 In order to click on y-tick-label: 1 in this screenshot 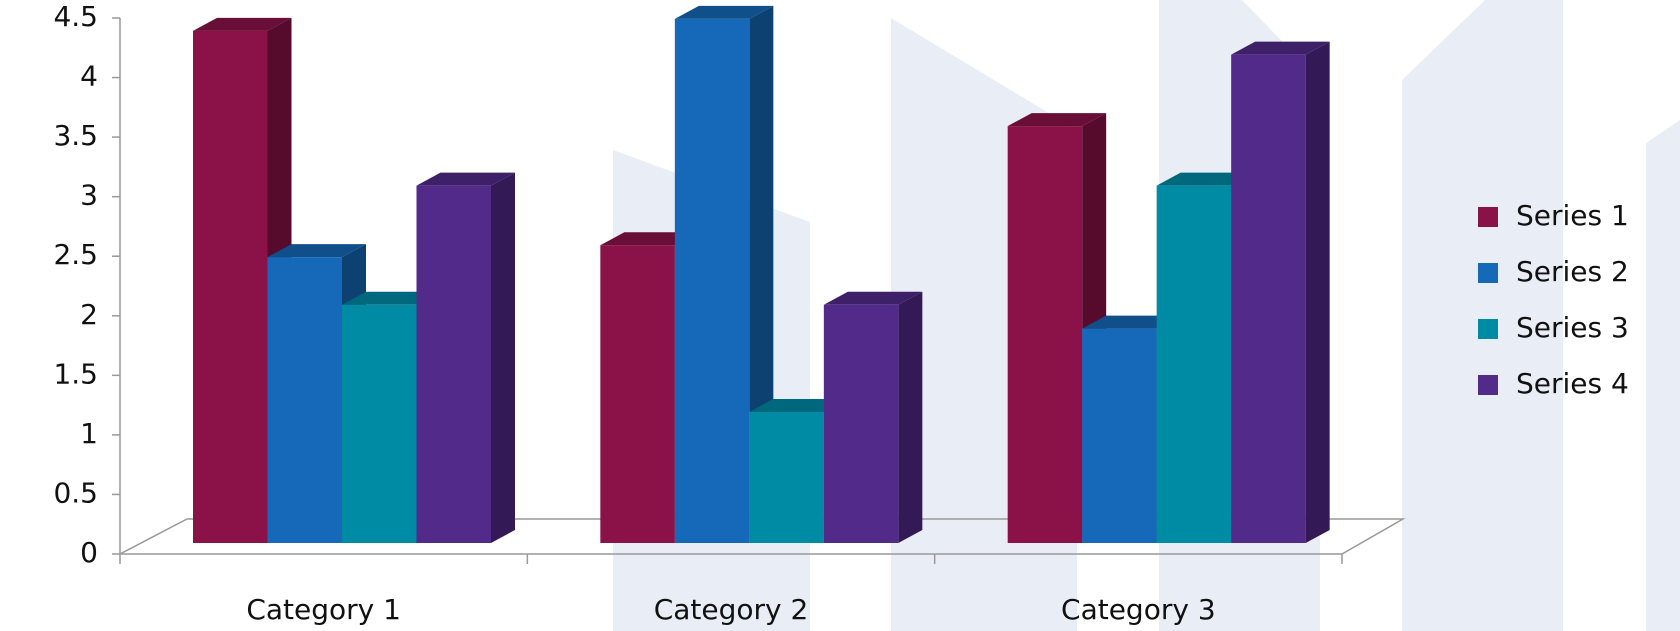, I will do `click(89, 433)`.